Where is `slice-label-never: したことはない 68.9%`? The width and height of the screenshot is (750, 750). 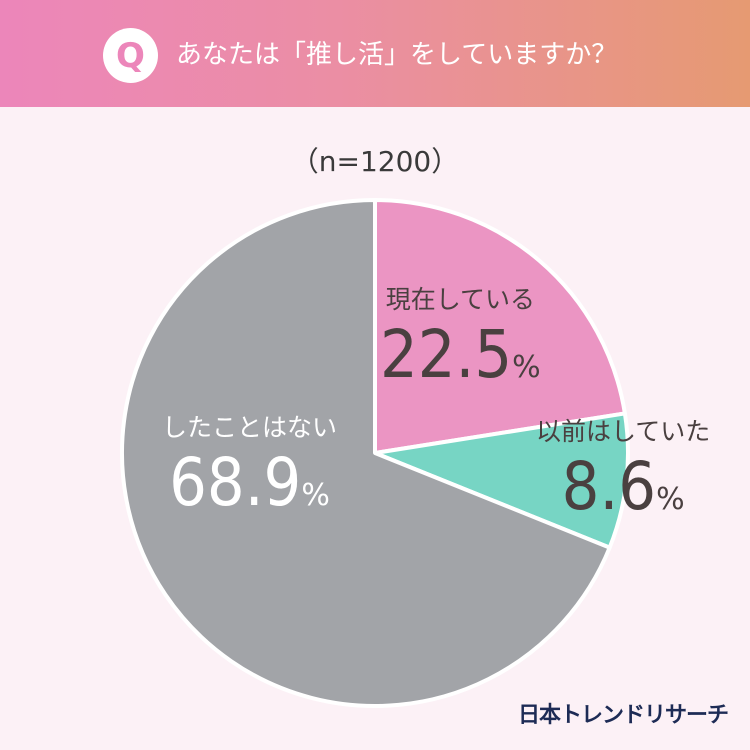
slice-label-never: したことはない 68.9% is located at coordinates (249, 462).